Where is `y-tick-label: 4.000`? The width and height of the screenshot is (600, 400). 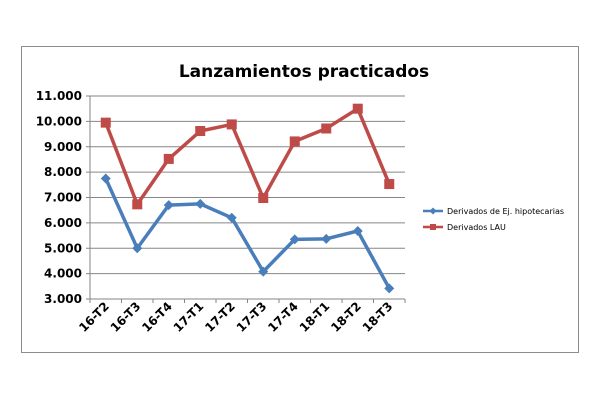 y-tick-label: 4.000 is located at coordinates (63, 274).